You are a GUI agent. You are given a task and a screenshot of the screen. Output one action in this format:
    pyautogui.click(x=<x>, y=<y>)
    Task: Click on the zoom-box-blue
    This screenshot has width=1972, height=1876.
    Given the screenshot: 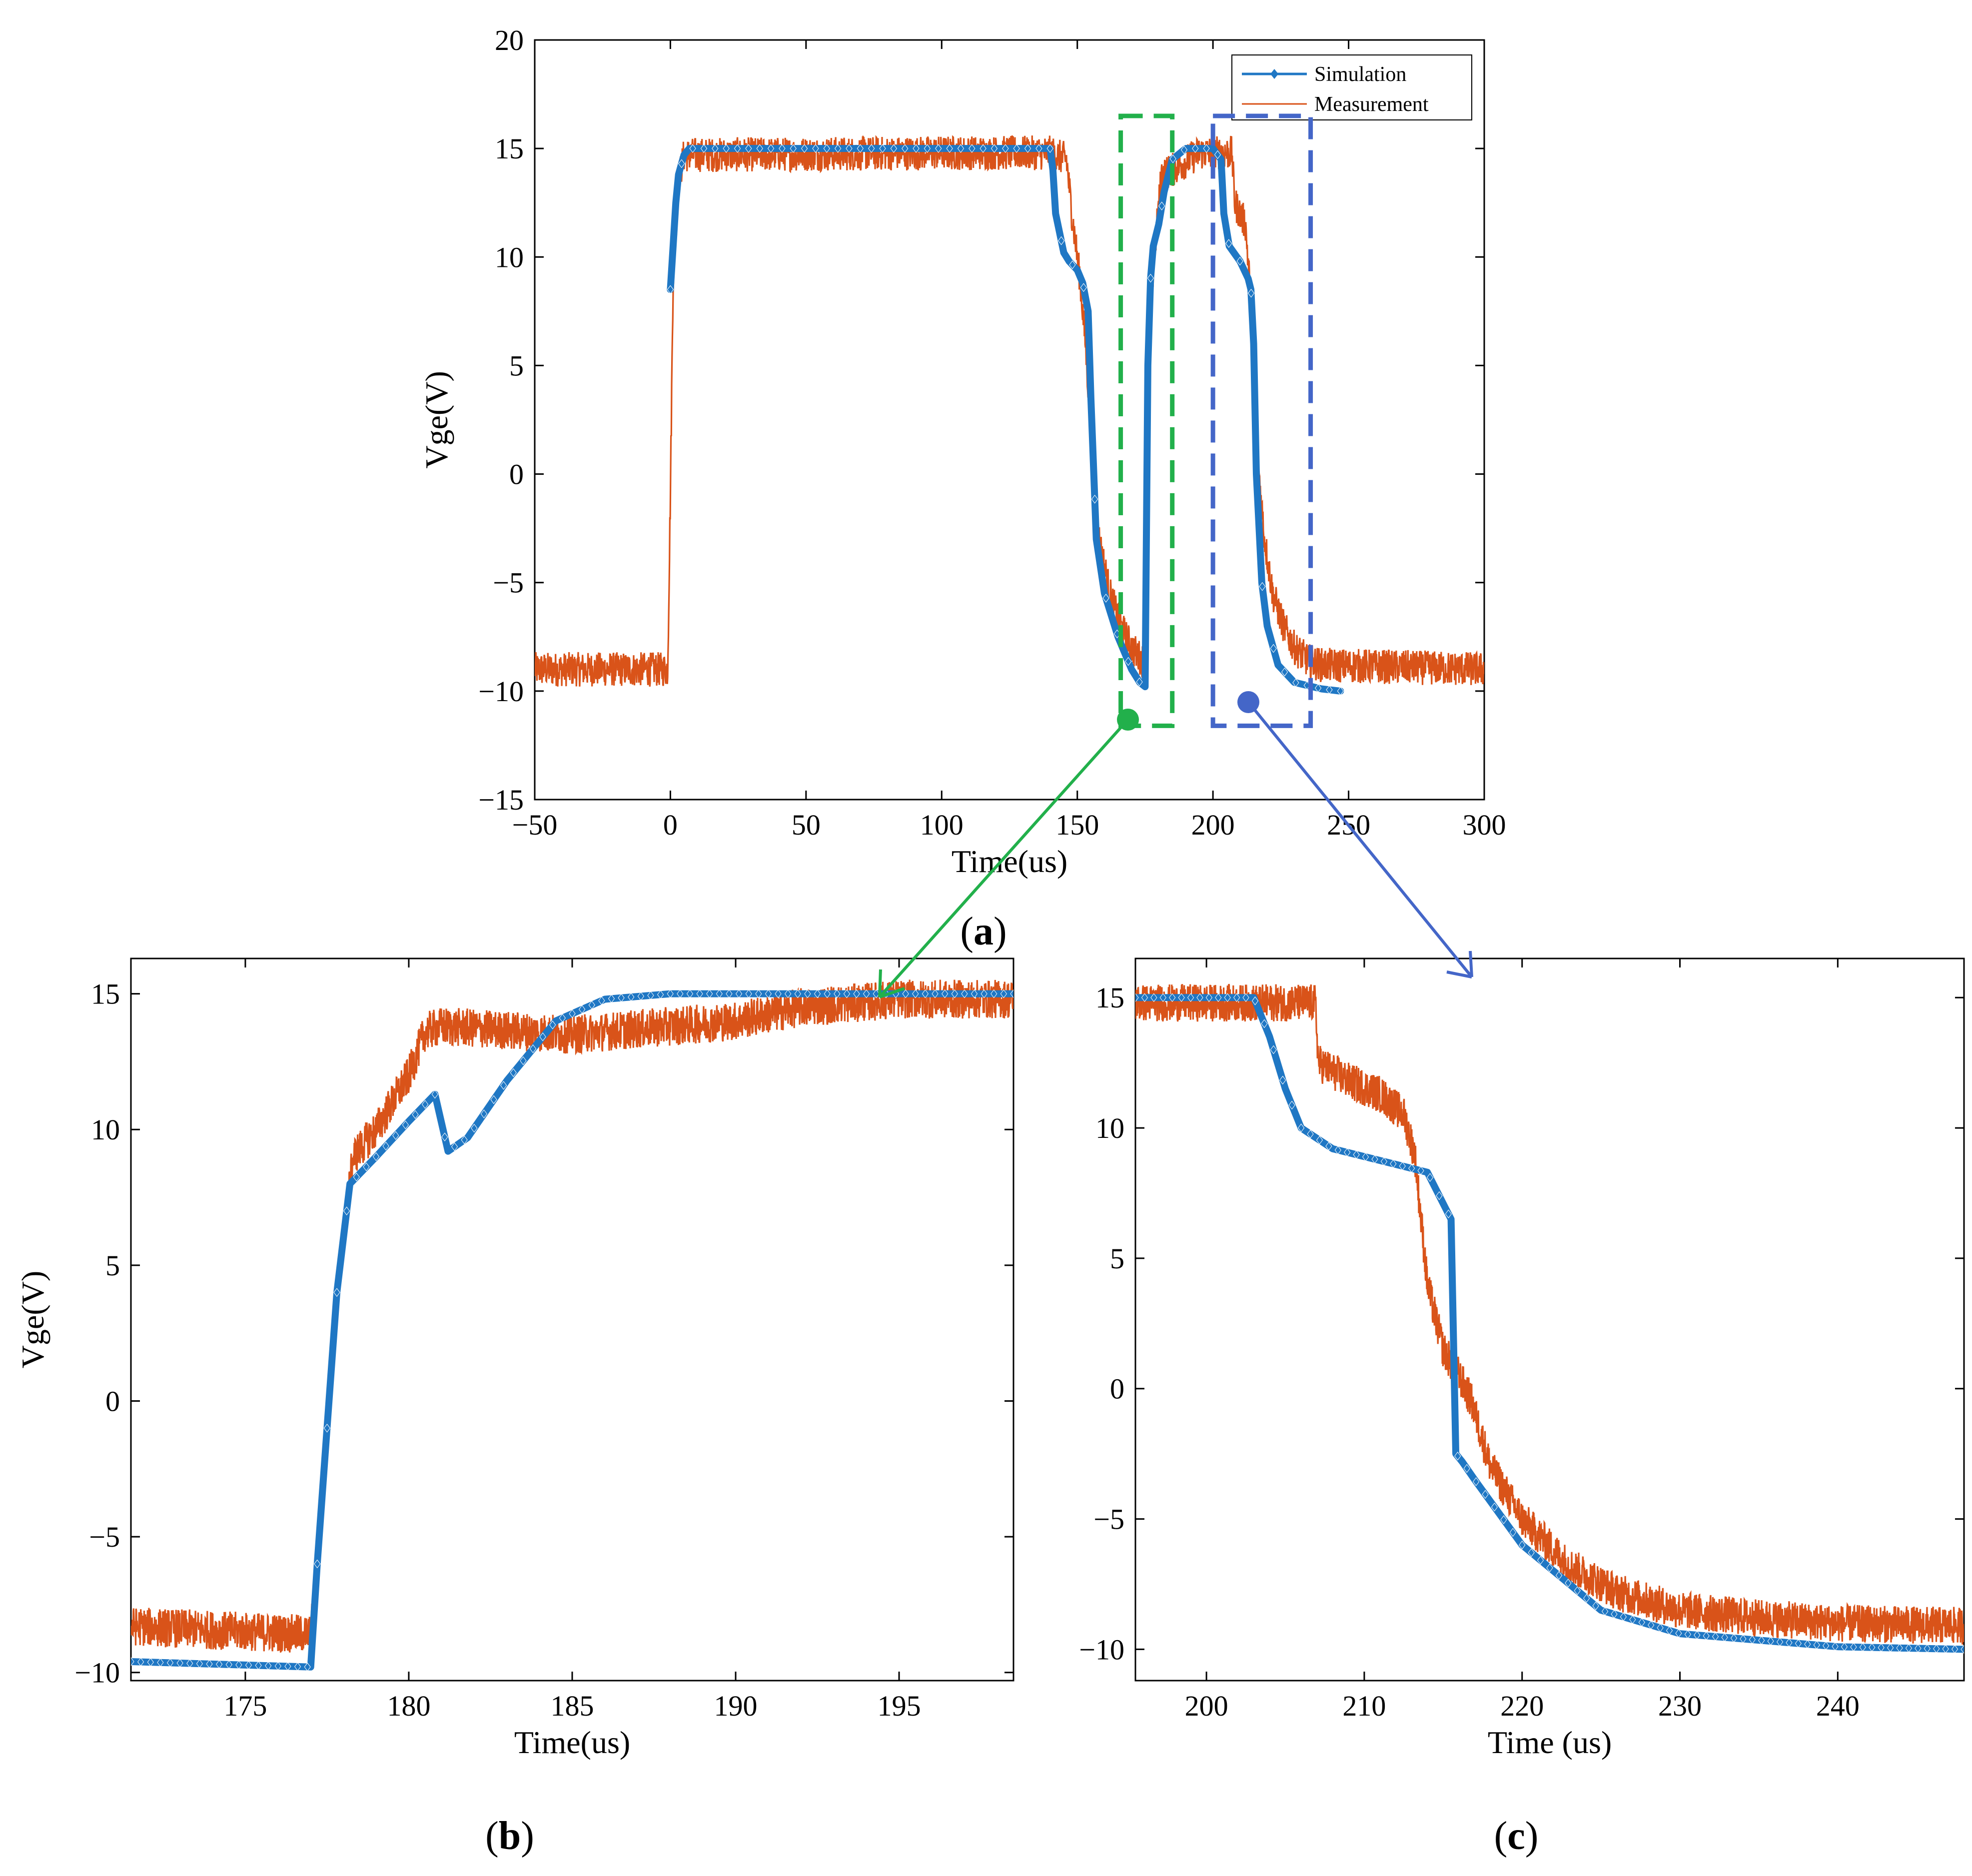 What is the action you would take?
    pyautogui.click(x=1261, y=420)
    